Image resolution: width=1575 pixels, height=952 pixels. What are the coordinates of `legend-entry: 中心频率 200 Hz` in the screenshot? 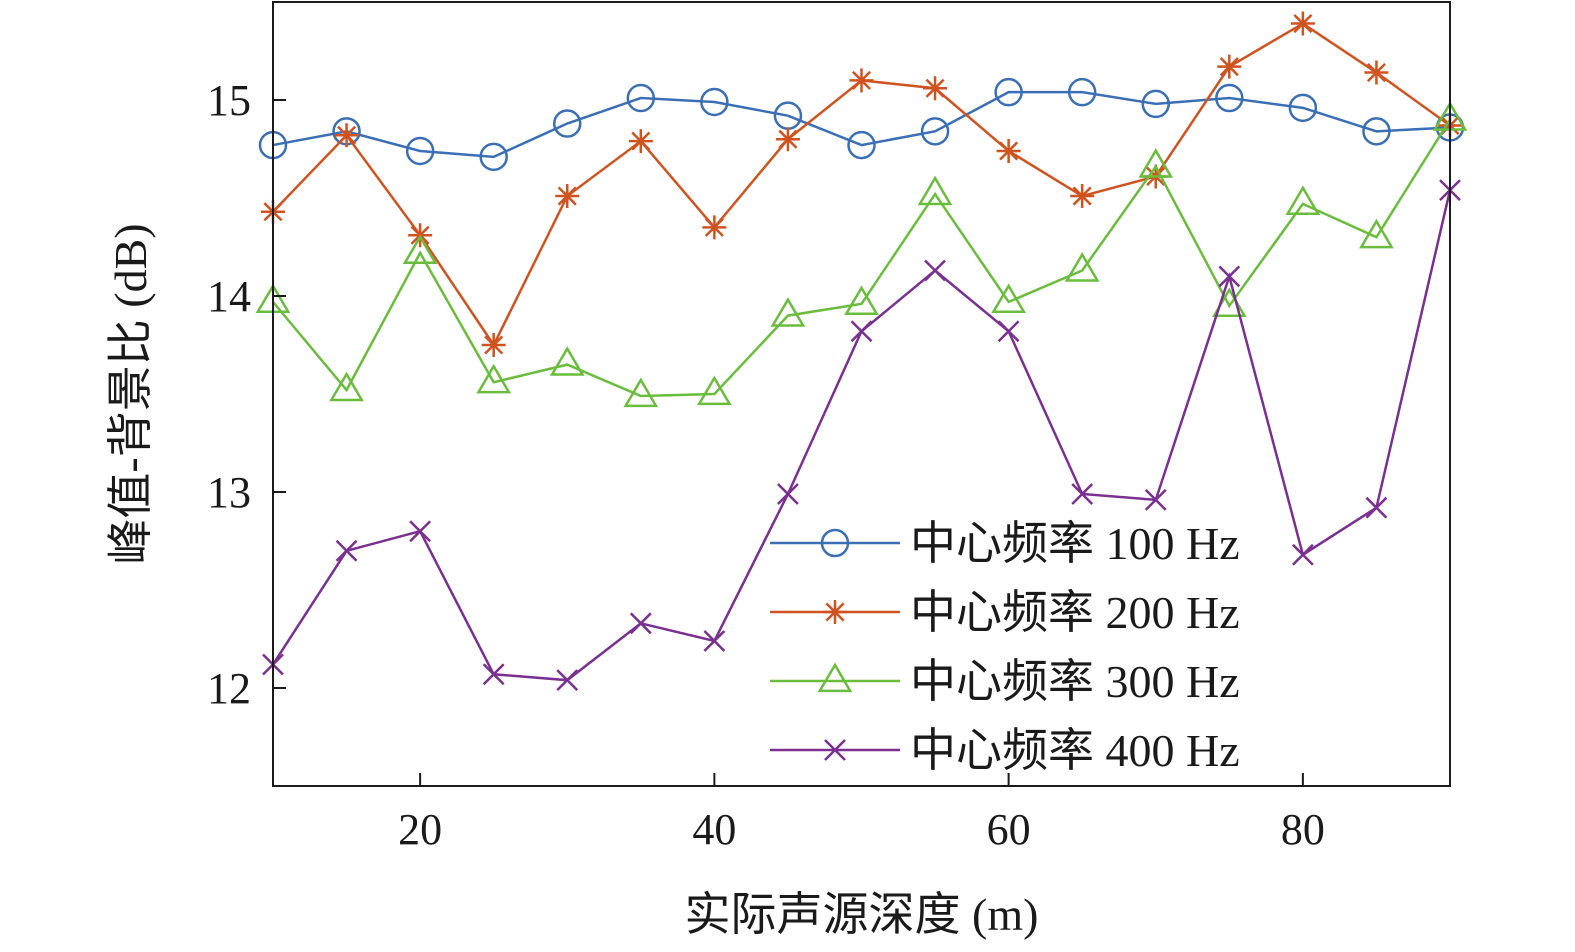 It's located at (1005, 612).